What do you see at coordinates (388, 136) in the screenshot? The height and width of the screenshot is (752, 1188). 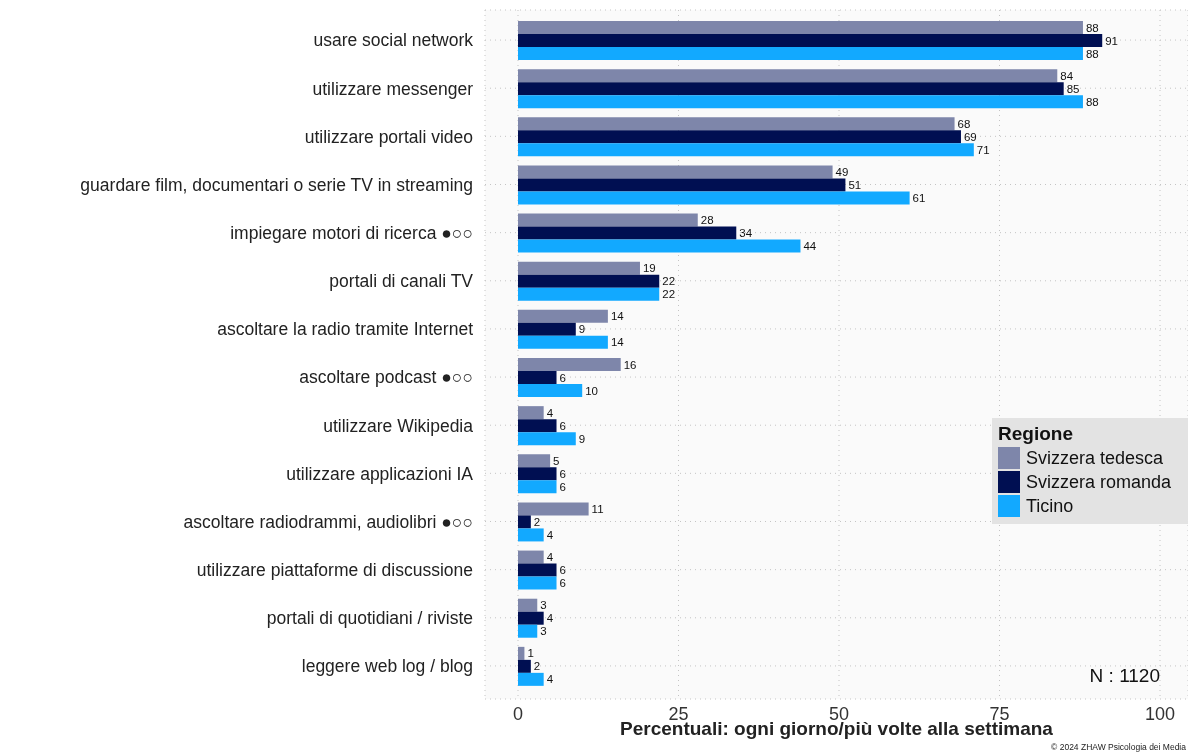 I see `y-tick-label: utilizzare portali video` at bounding box center [388, 136].